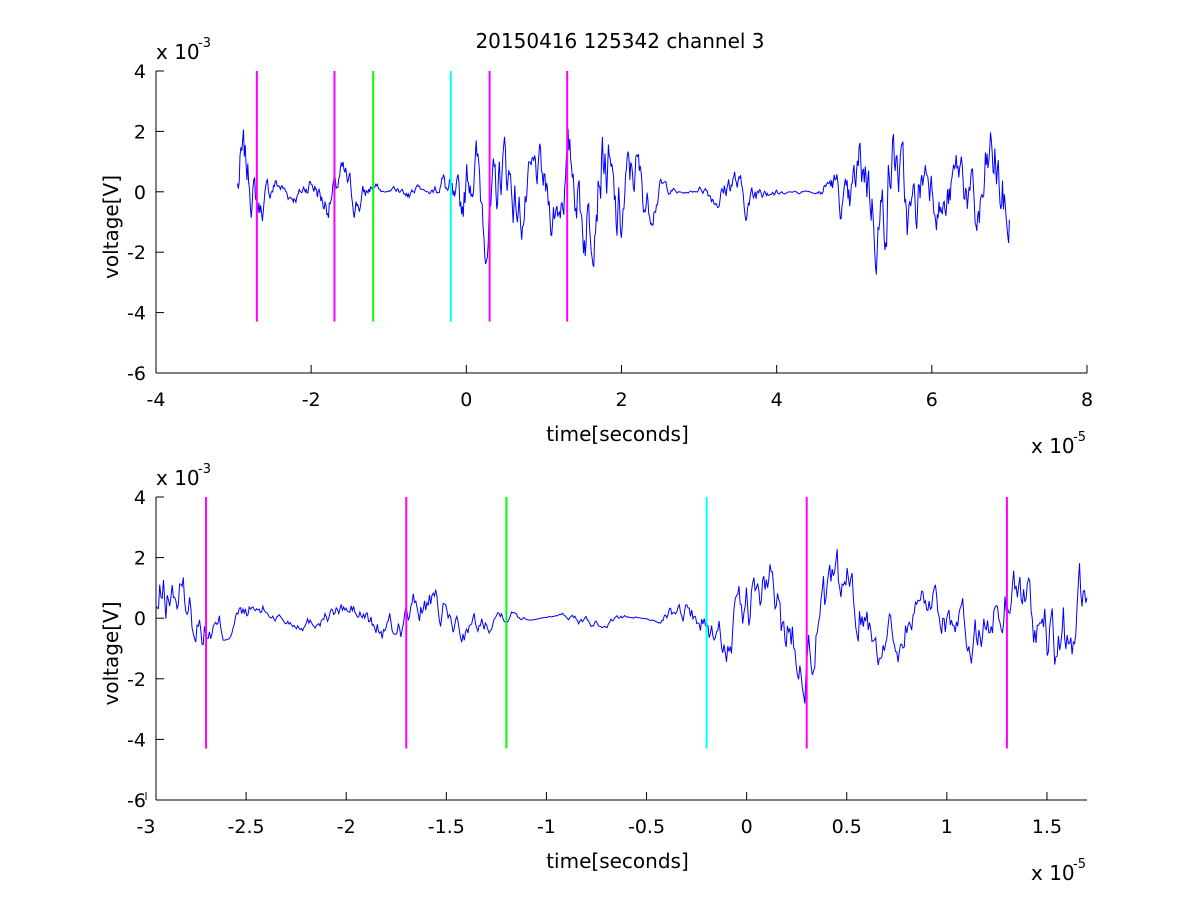 This screenshot has height=901, width=1200. I want to click on x-tick-label: -2.5, so click(246, 827).